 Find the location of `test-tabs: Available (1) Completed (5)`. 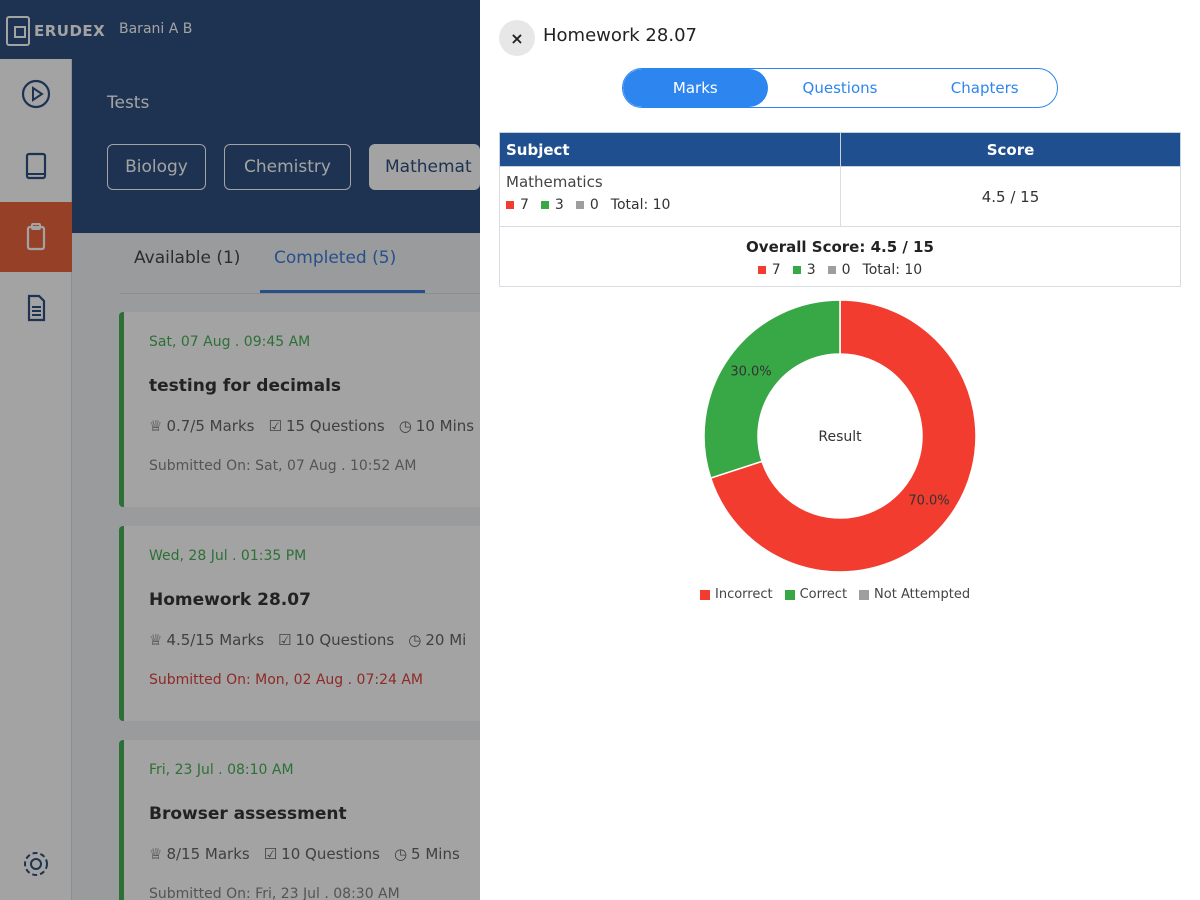

test-tabs: Available (1) Completed (5) is located at coordinates (305, 265).